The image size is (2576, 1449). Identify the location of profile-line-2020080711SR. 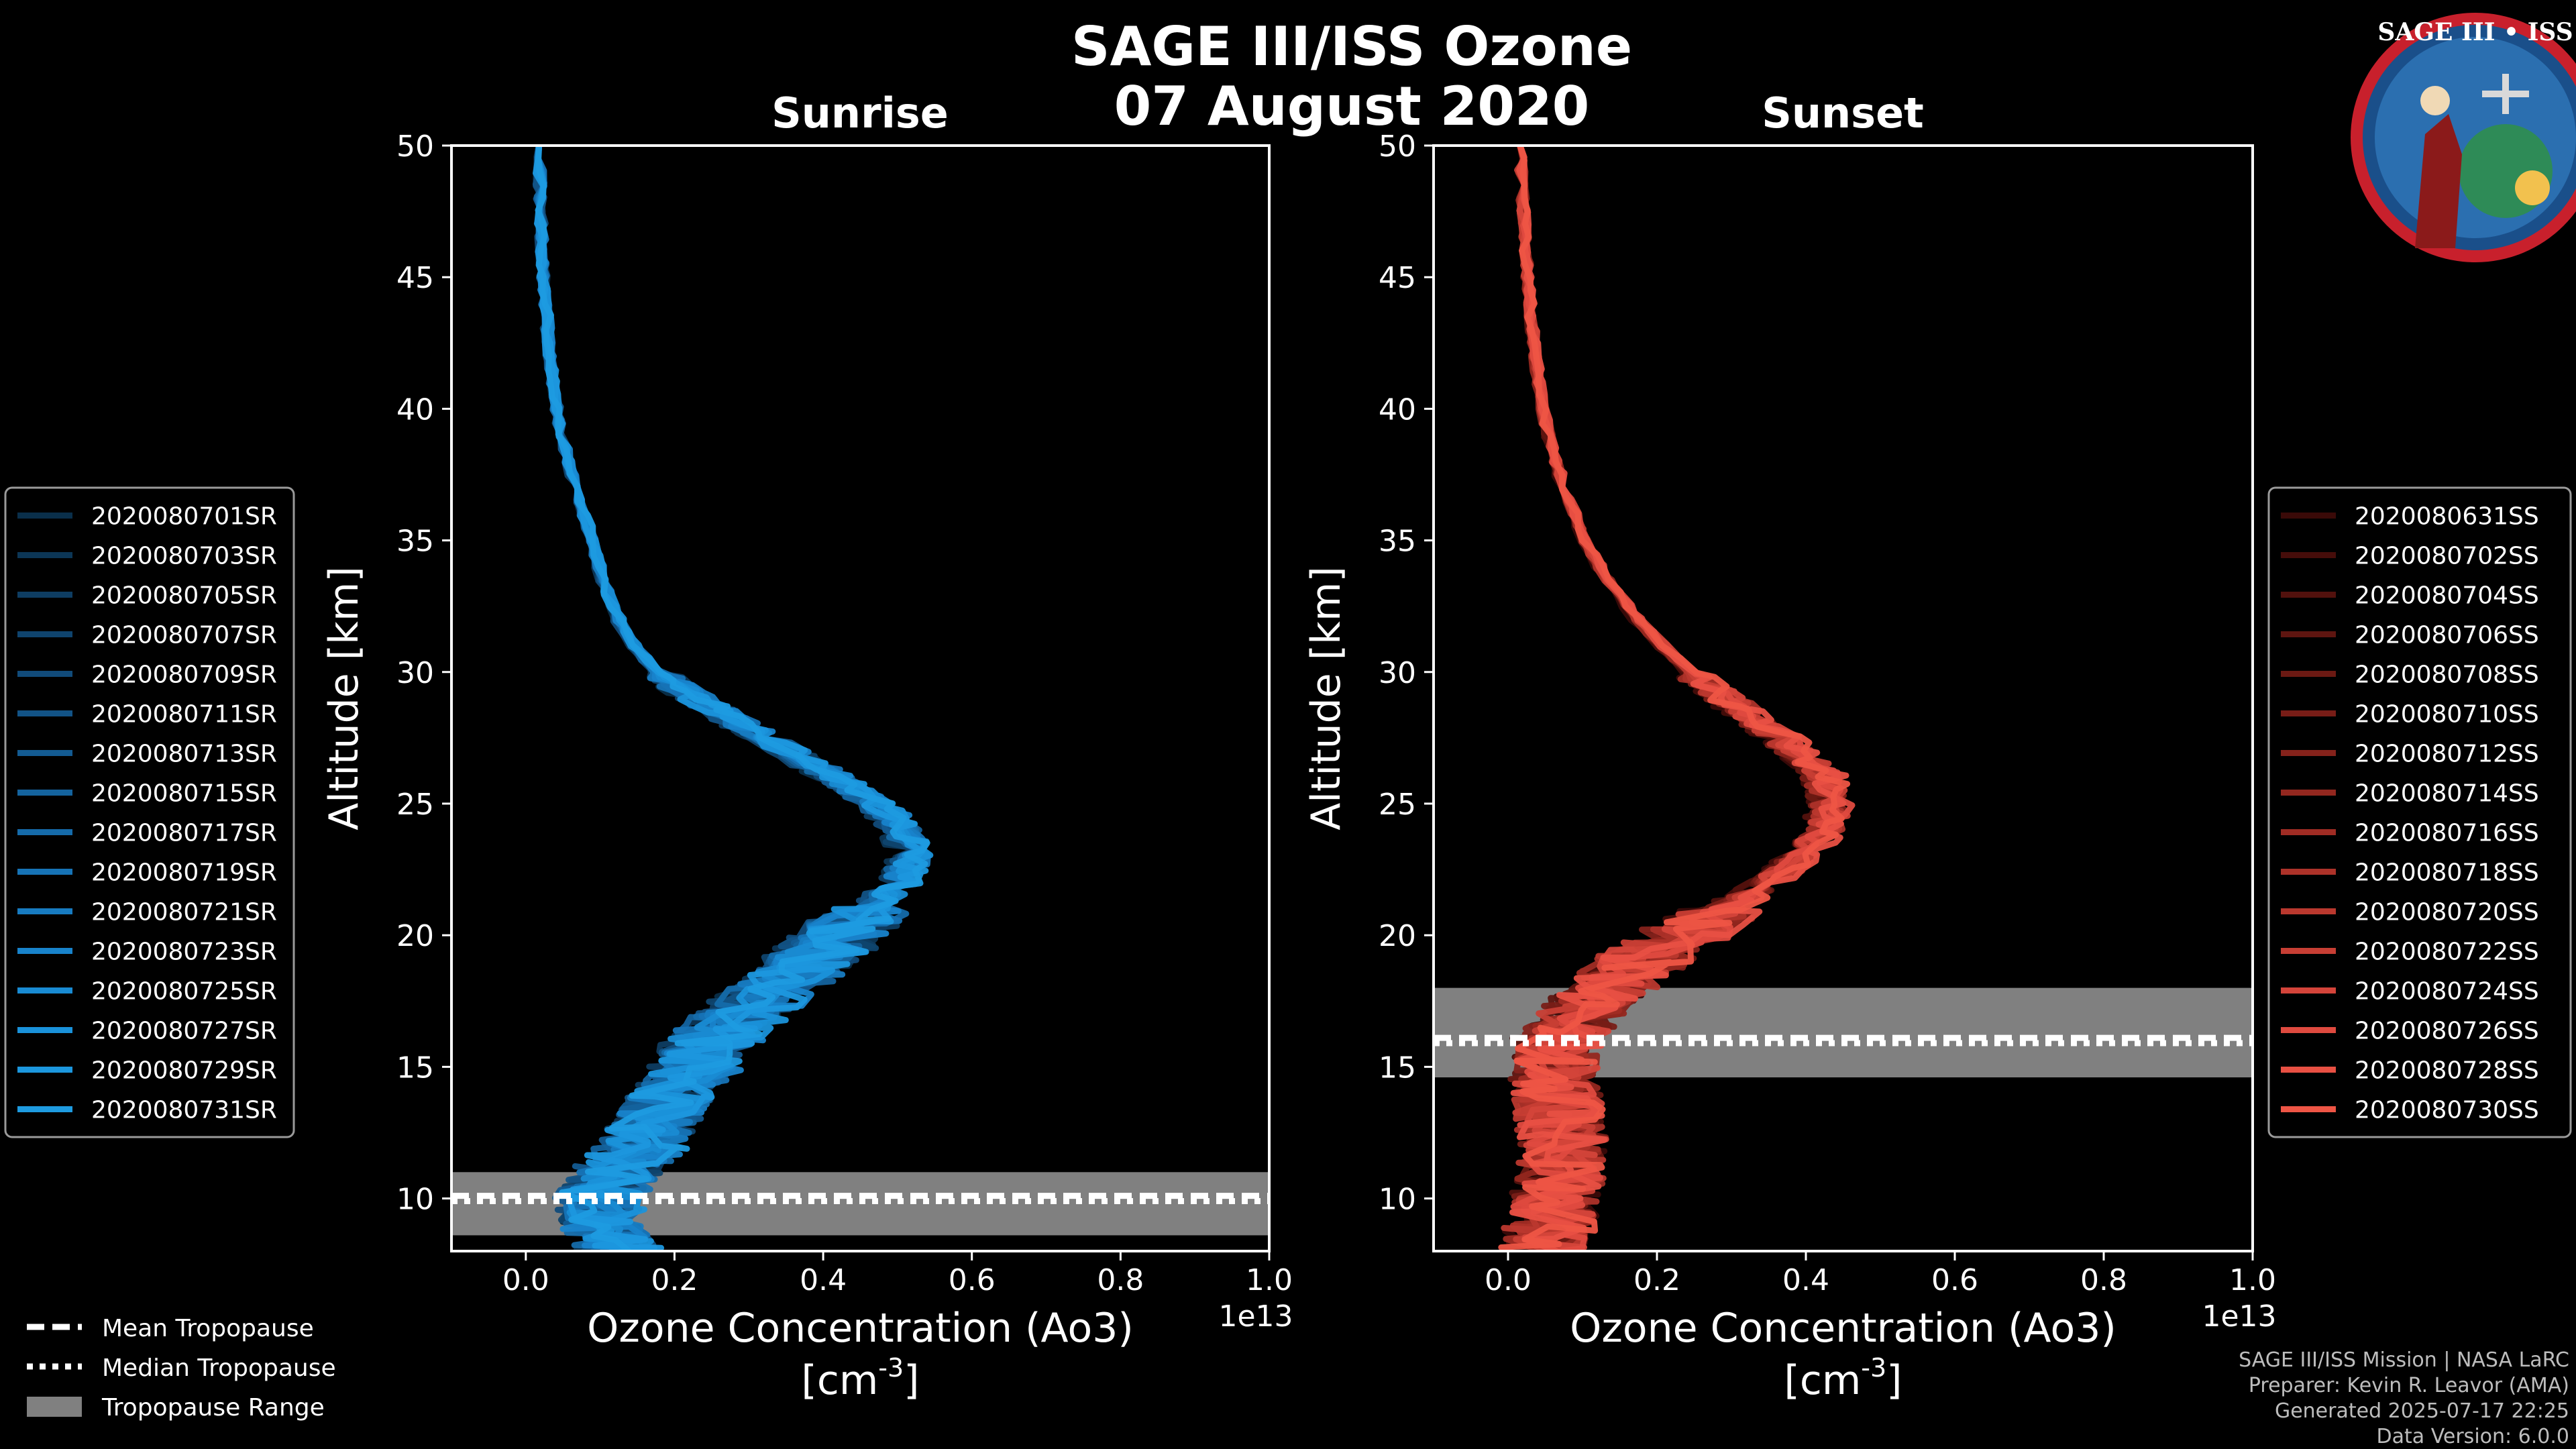
(729, 698).